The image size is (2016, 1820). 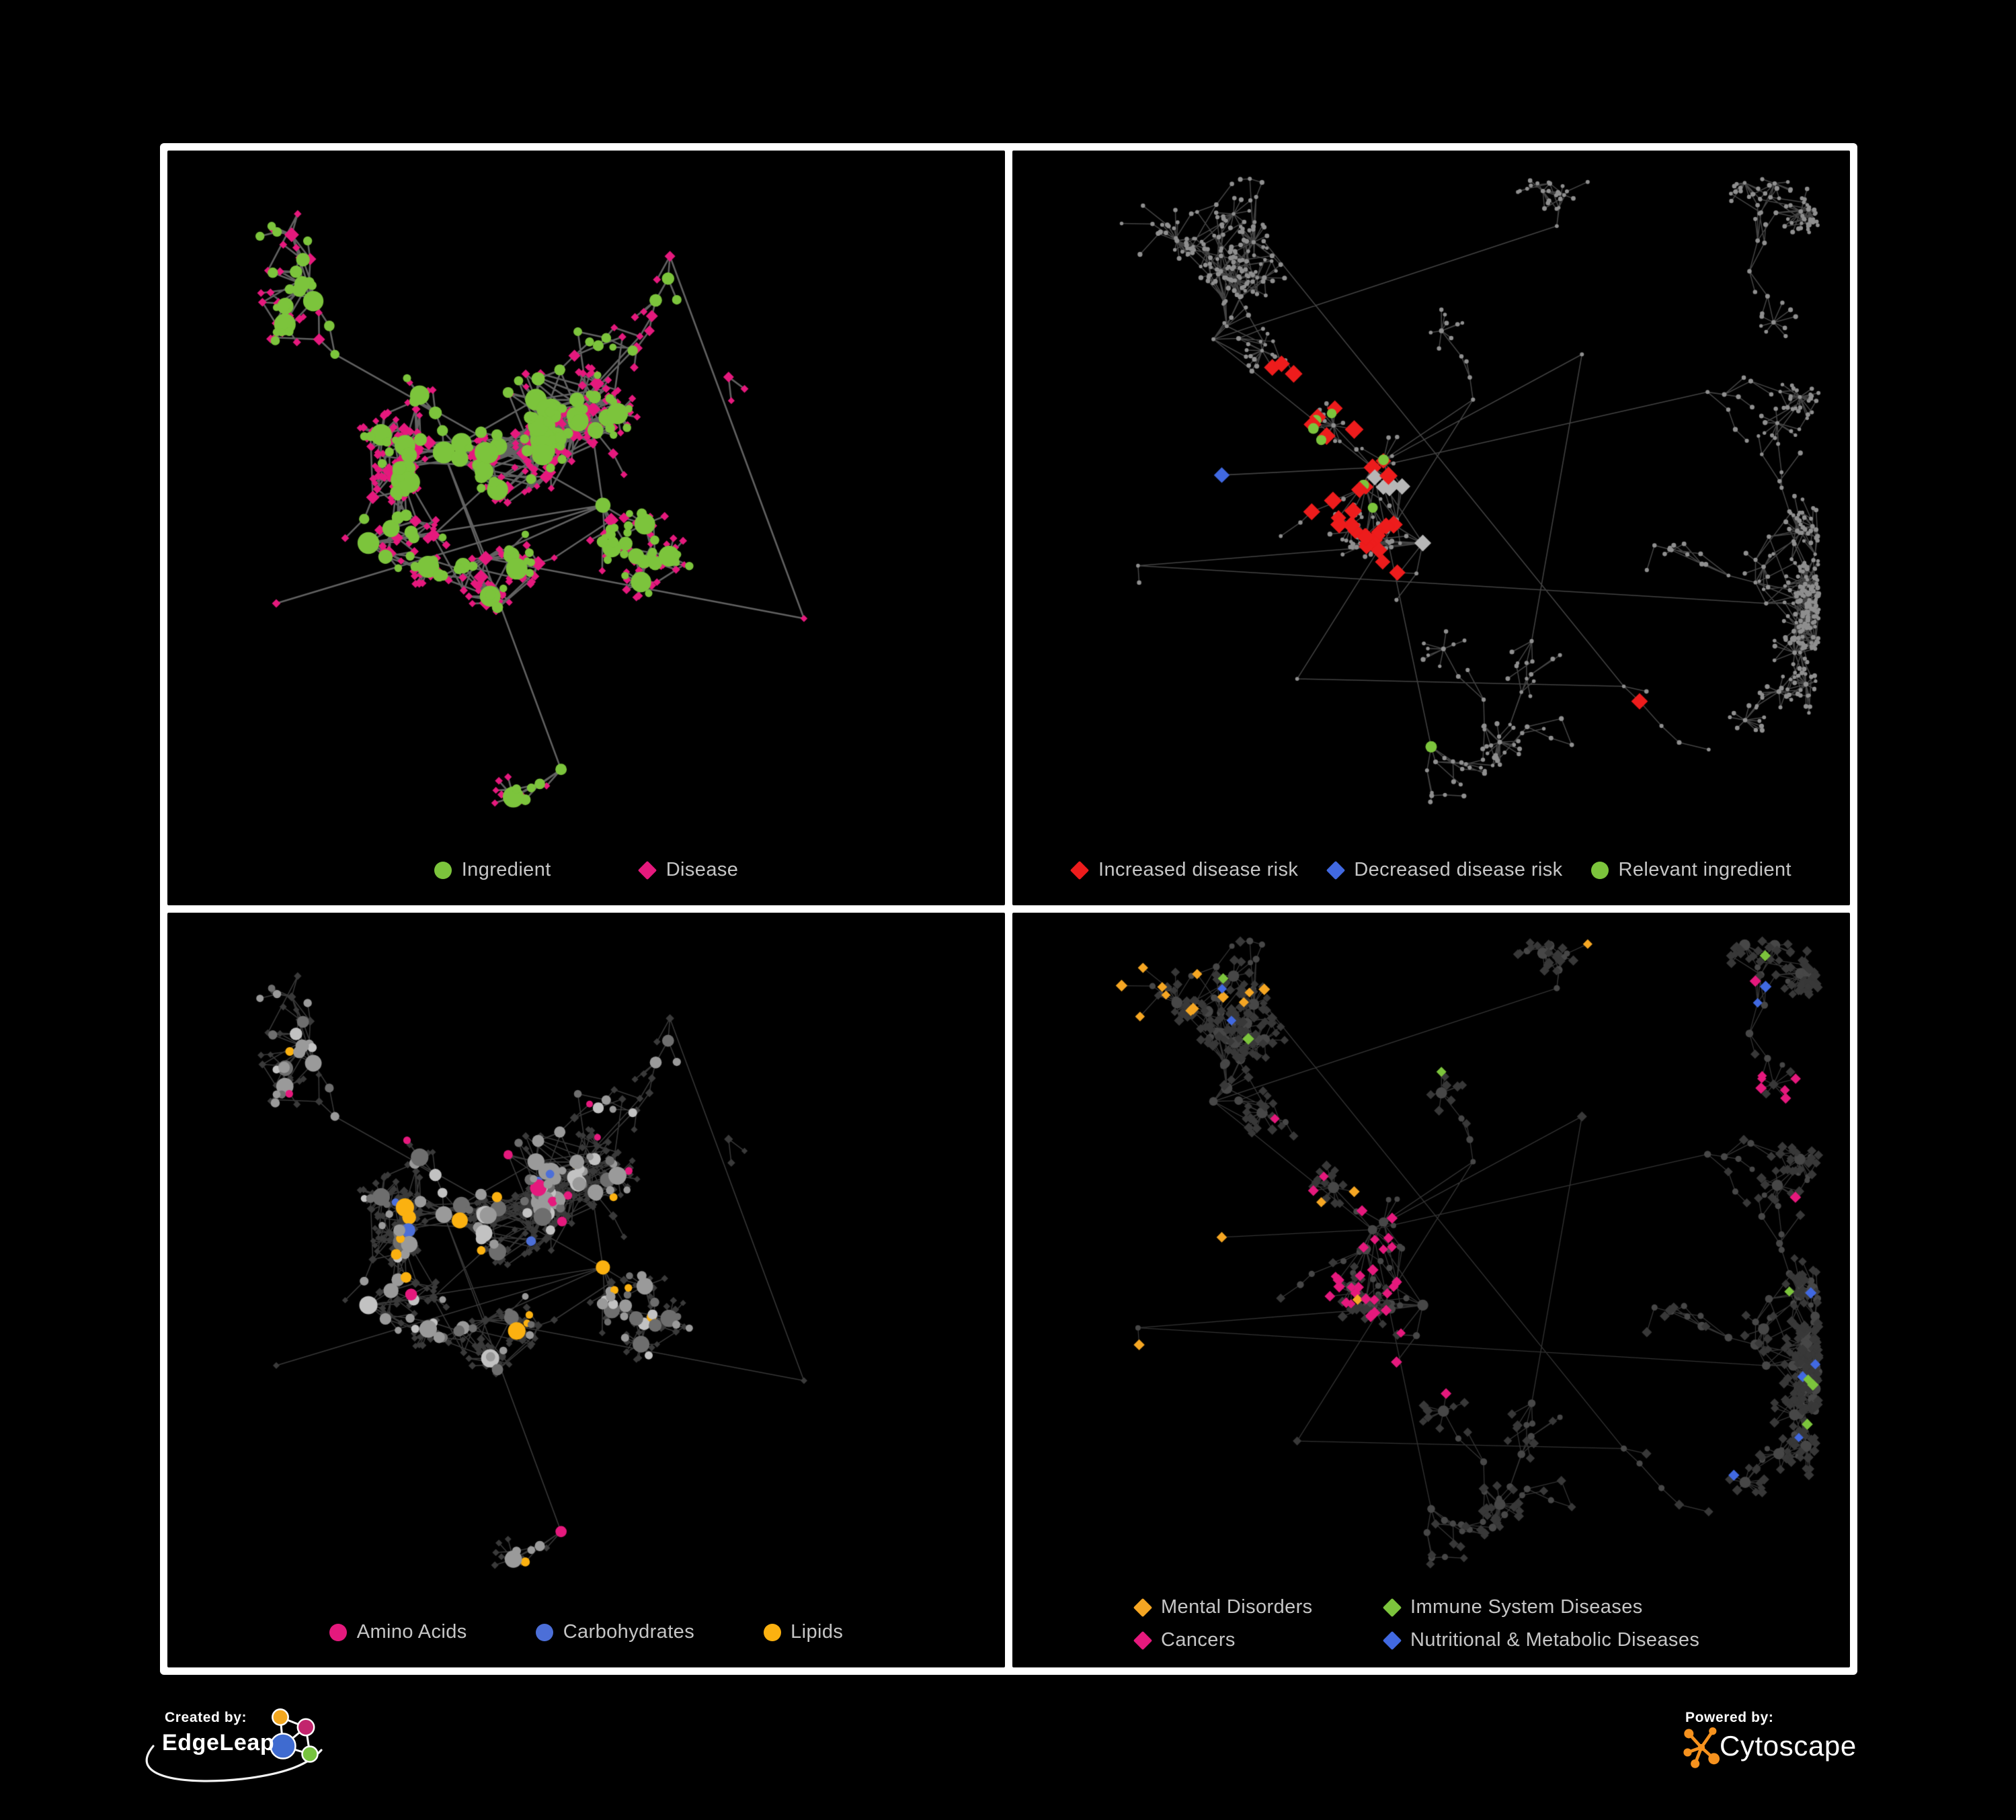 What do you see at coordinates (647, 870) in the screenshot?
I see `disease-diamond-icon` at bounding box center [647, 870].